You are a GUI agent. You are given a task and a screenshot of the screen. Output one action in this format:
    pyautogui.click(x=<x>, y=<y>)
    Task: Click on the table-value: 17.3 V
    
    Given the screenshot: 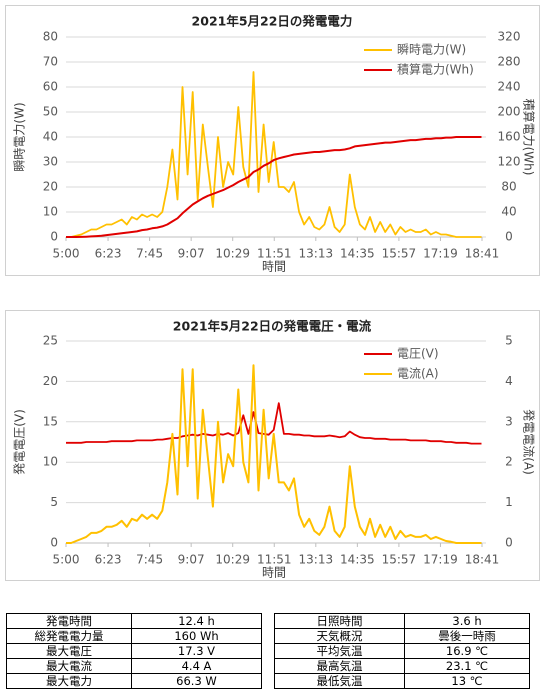 What is the action you would take?
    pyautogui.click(x=196, y=651)
    